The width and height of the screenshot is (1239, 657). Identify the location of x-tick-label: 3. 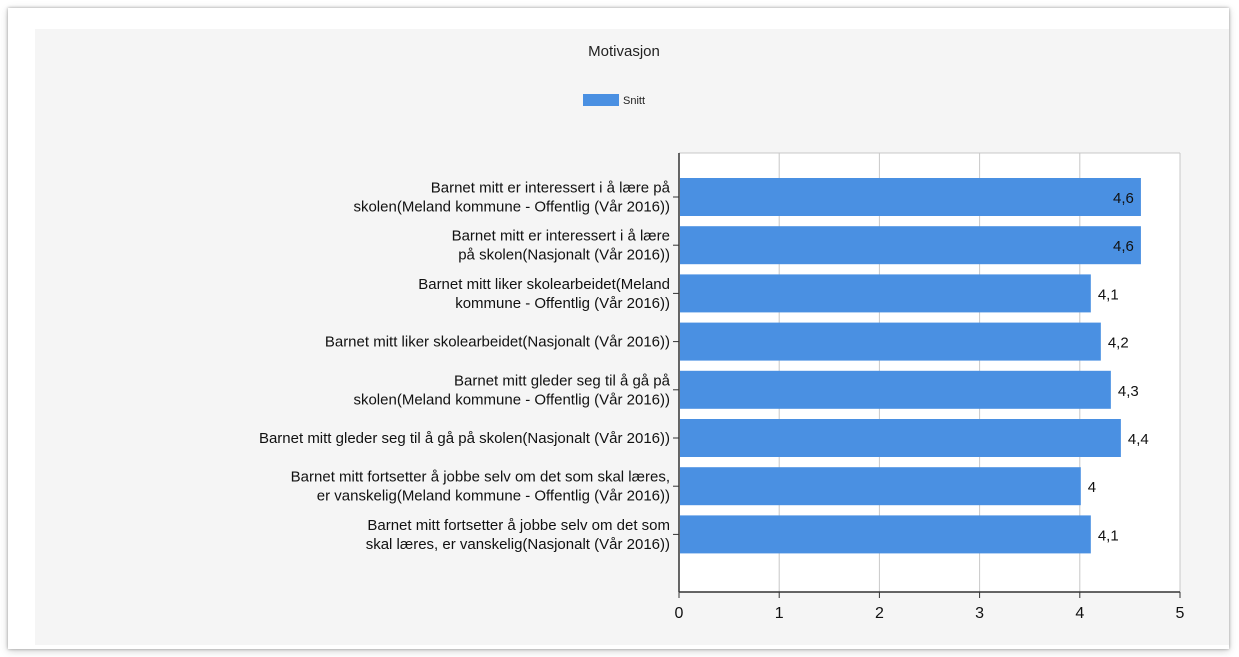
(979, 613).